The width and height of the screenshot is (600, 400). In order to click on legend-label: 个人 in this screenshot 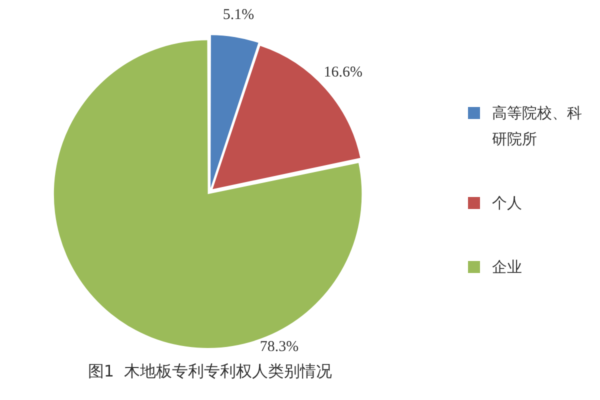, I will do `click(507, 203)`.